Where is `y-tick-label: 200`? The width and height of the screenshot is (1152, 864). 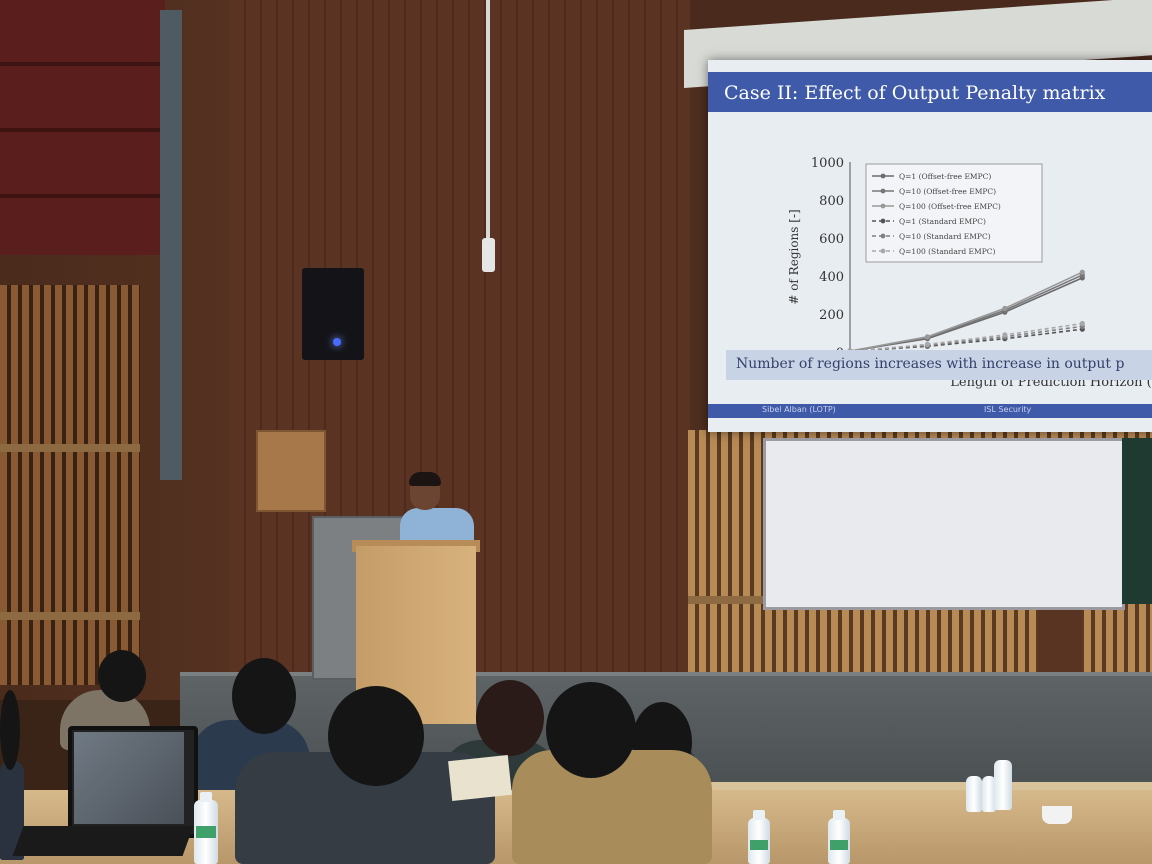 y-tick-label: 200 is located at coordinates (831, 315).